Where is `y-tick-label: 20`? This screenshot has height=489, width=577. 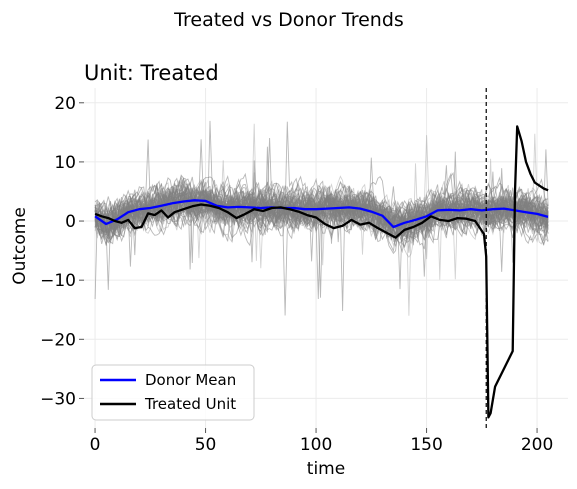
y-tick-label: 20 is located at coordinates (65, 104).